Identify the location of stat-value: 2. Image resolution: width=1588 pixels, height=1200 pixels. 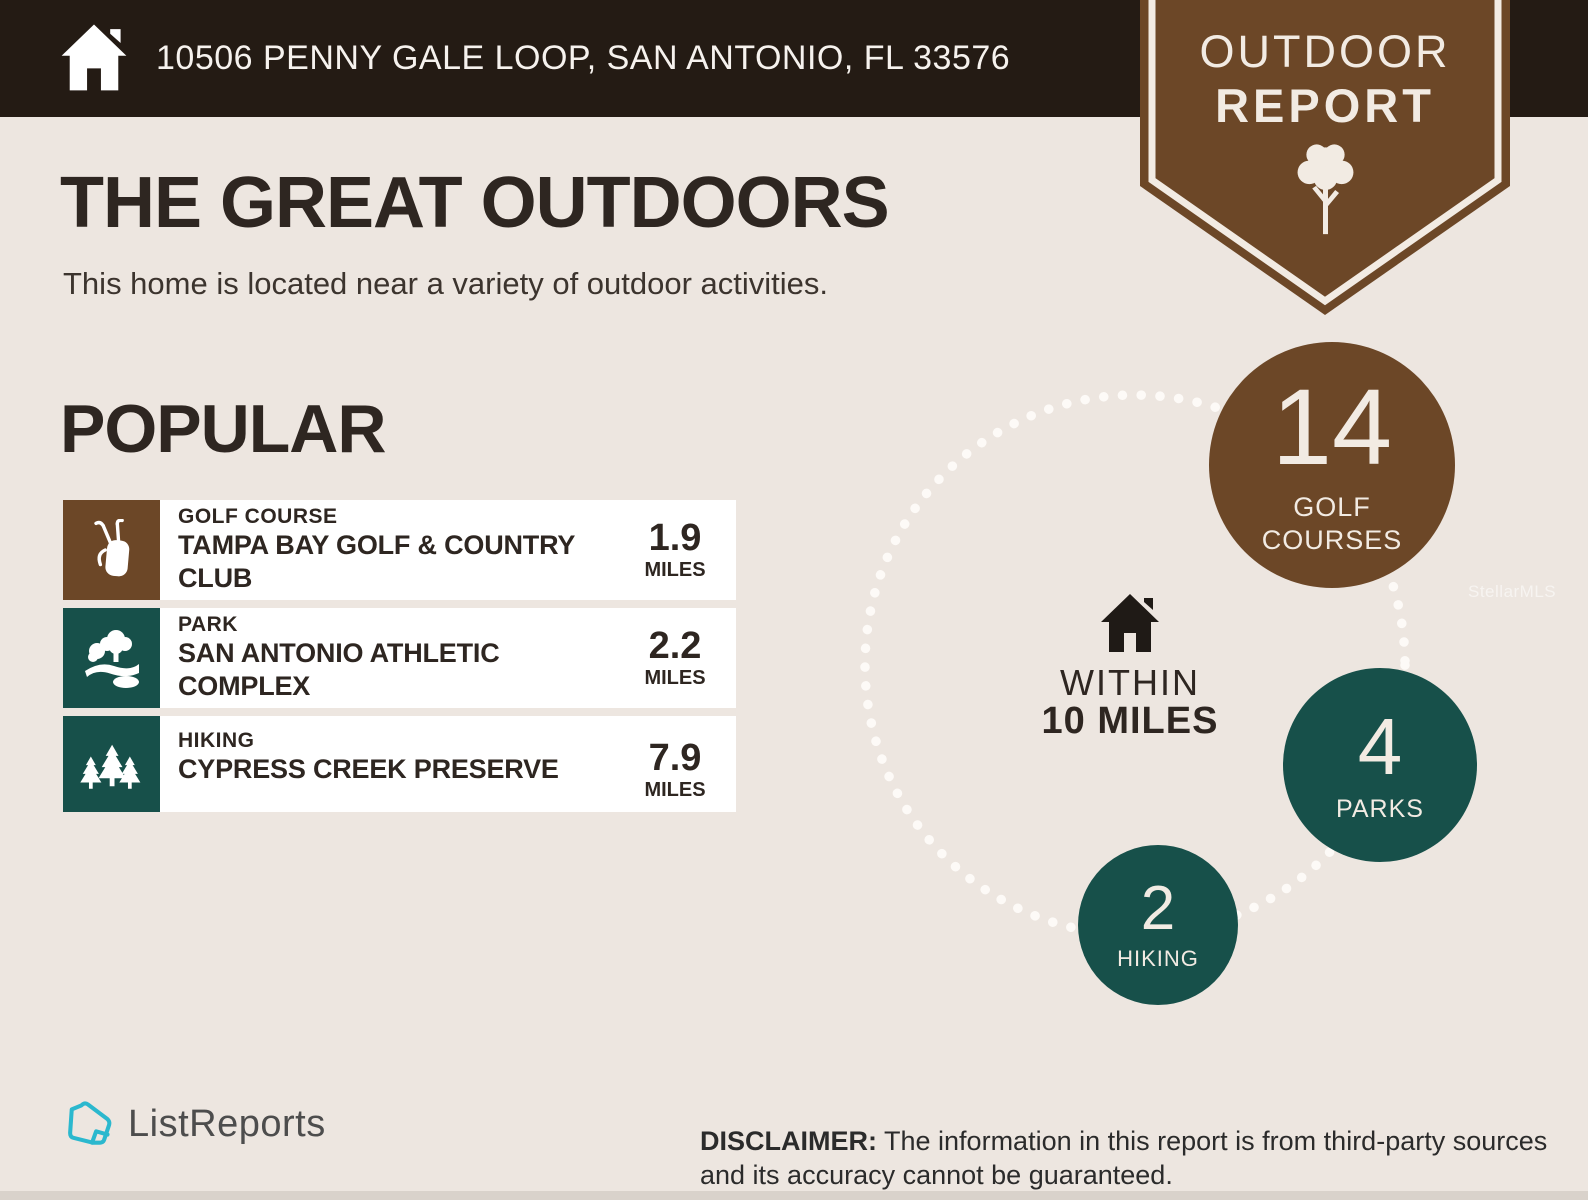
(1158, 908).